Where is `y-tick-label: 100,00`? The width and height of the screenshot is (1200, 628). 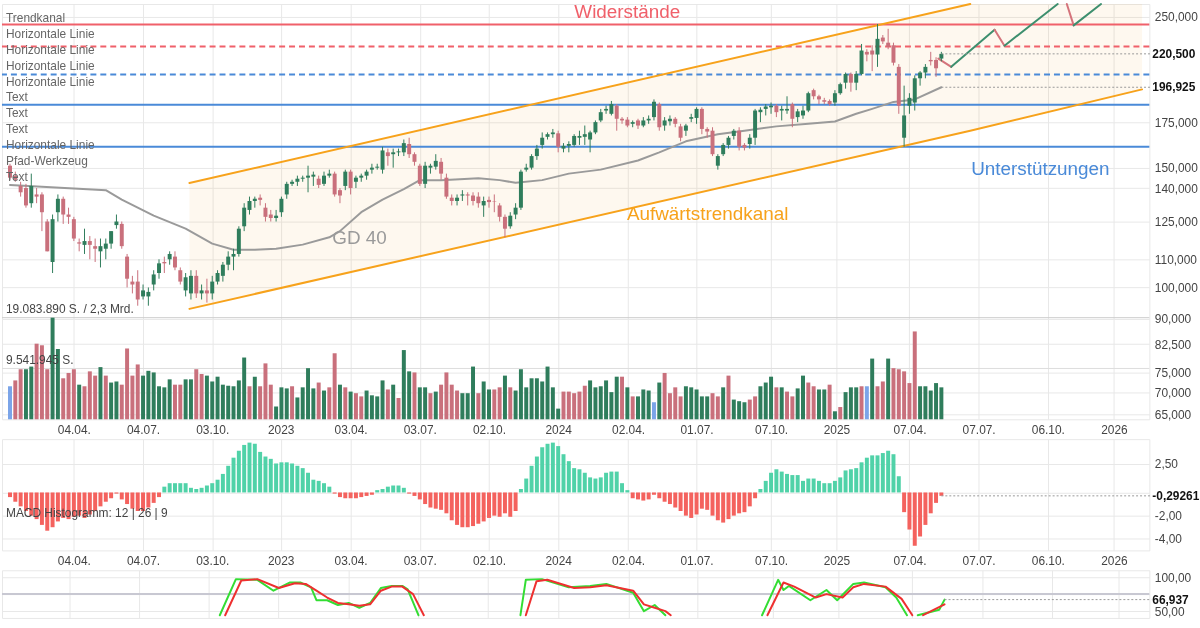
y-tick-label: 100,00 is located at coordinates (1173, 577).